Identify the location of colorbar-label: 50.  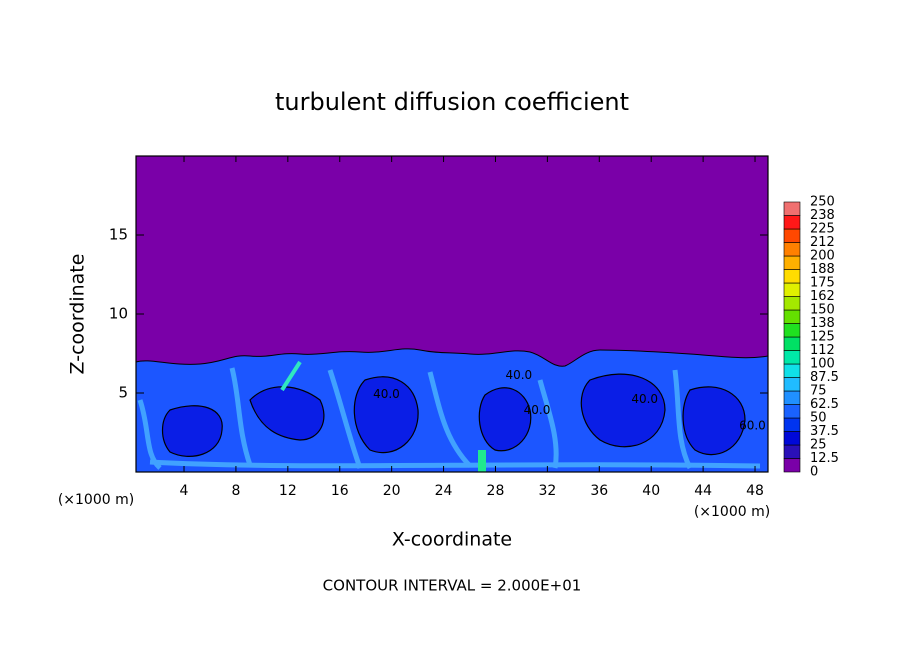
(818, 418).